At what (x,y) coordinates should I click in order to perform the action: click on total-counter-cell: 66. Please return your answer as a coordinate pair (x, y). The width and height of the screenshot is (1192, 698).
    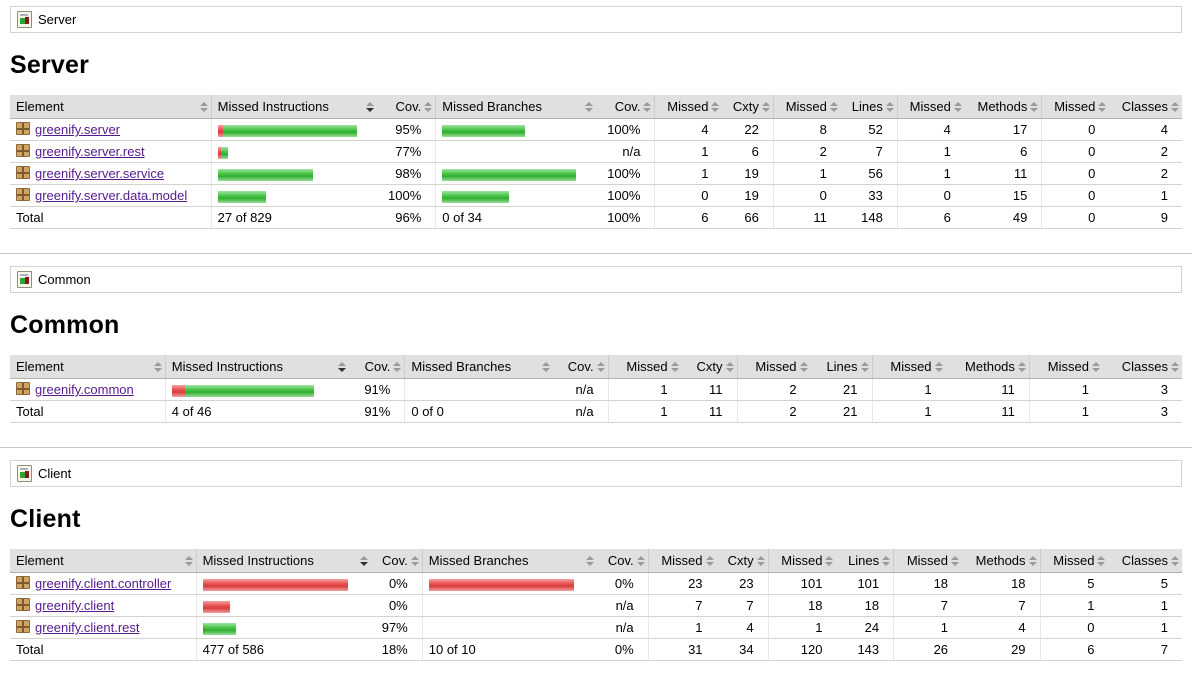
    Looking at the image, I should click on (748, 217).